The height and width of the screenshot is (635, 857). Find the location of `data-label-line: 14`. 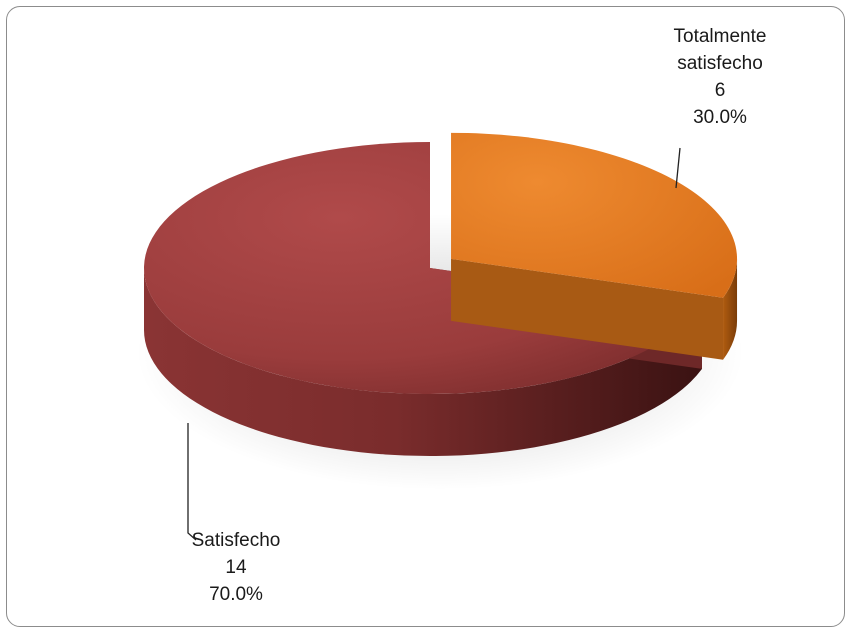

data-label-line: 14 is located at coordinates (236, 567).